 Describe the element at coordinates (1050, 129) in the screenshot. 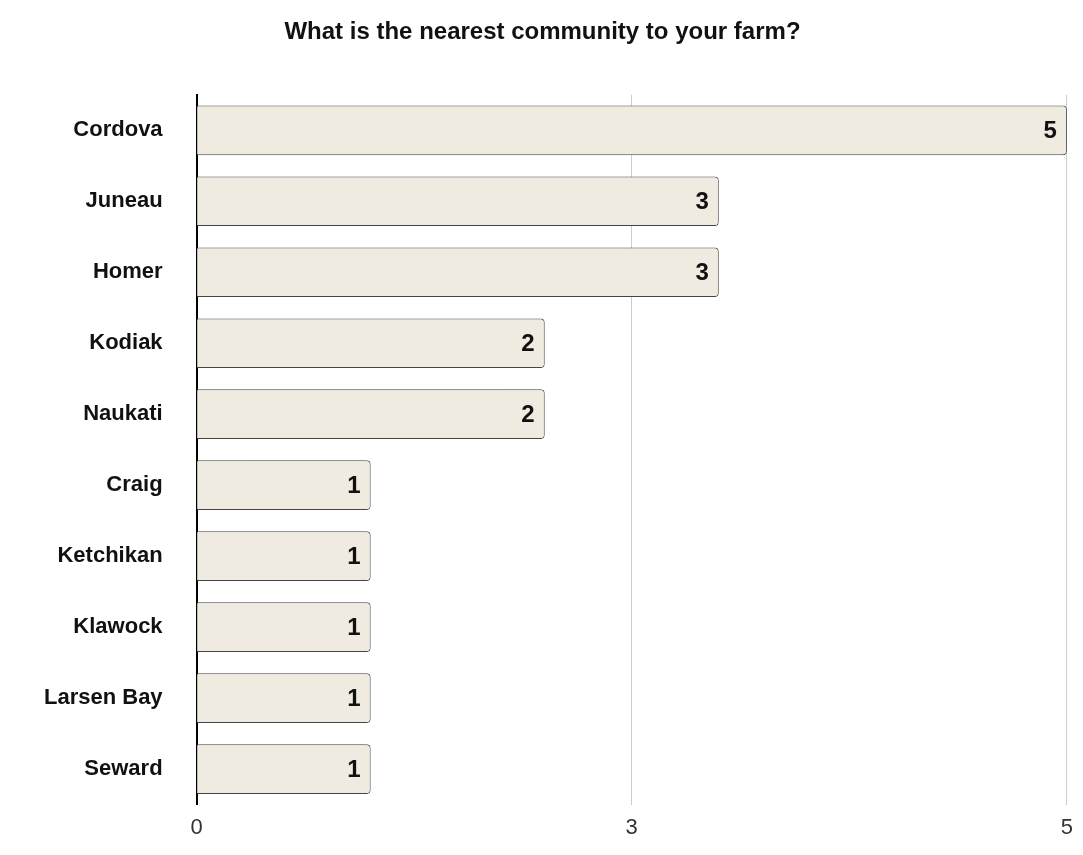

I see `data-label: 5` at that location.